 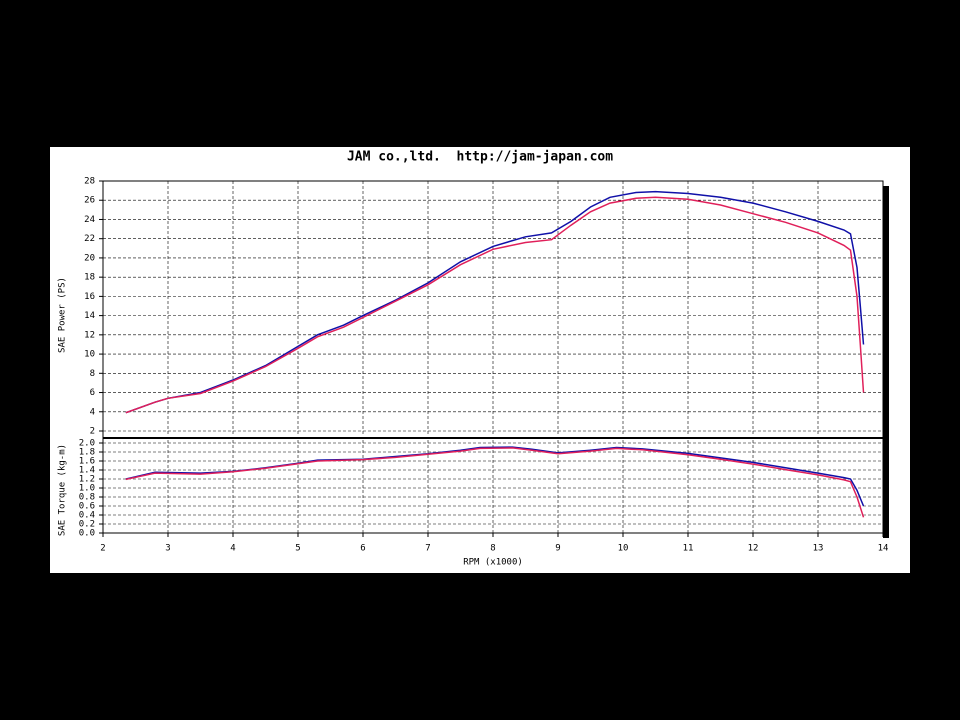 I want to click on x-tick-label: 13, so click(x=818, y=549).